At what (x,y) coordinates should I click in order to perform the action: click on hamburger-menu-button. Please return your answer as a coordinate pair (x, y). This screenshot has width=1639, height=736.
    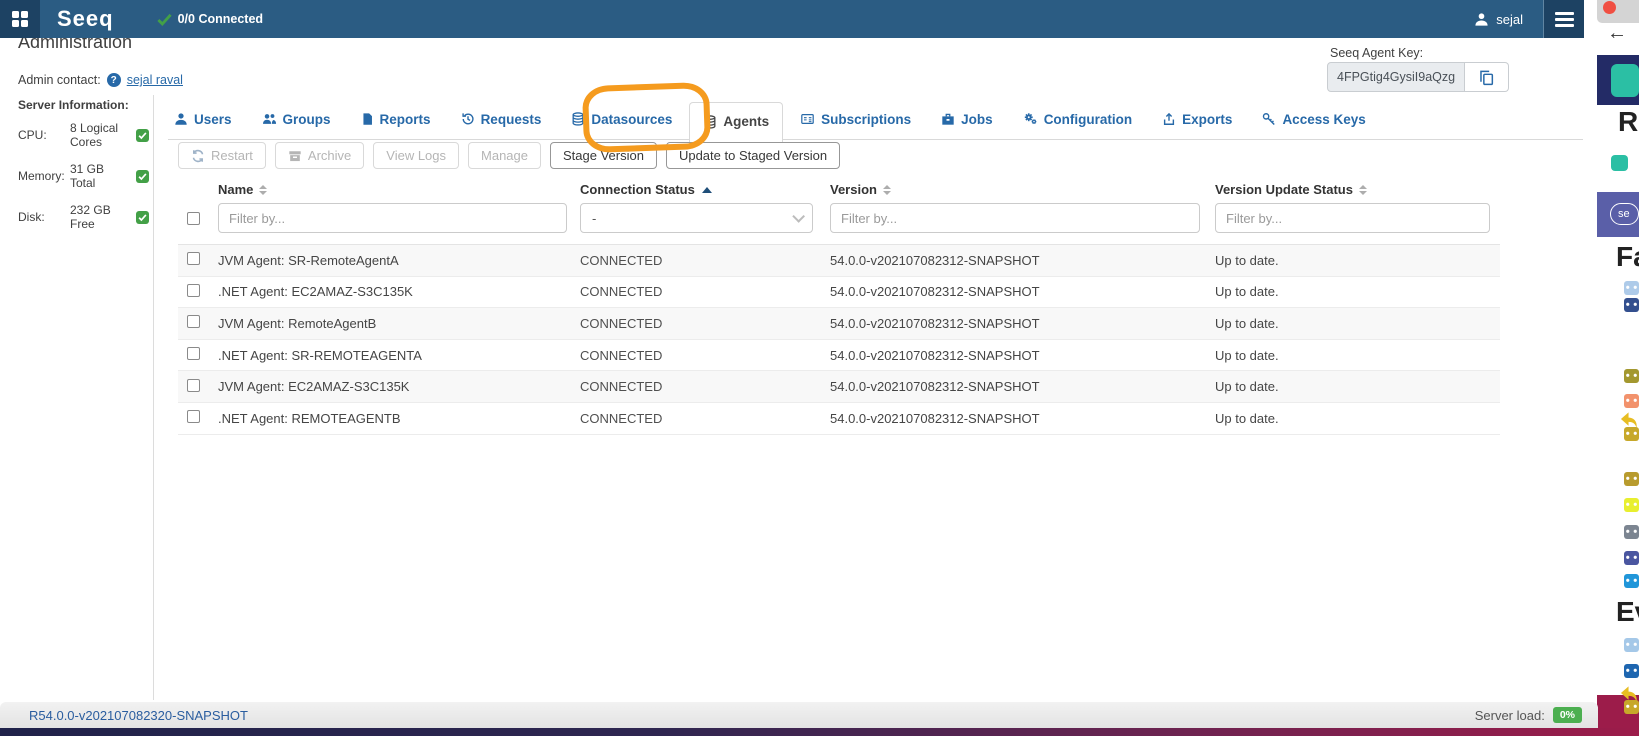
    Looking at the image, I should click on (1564, 19).